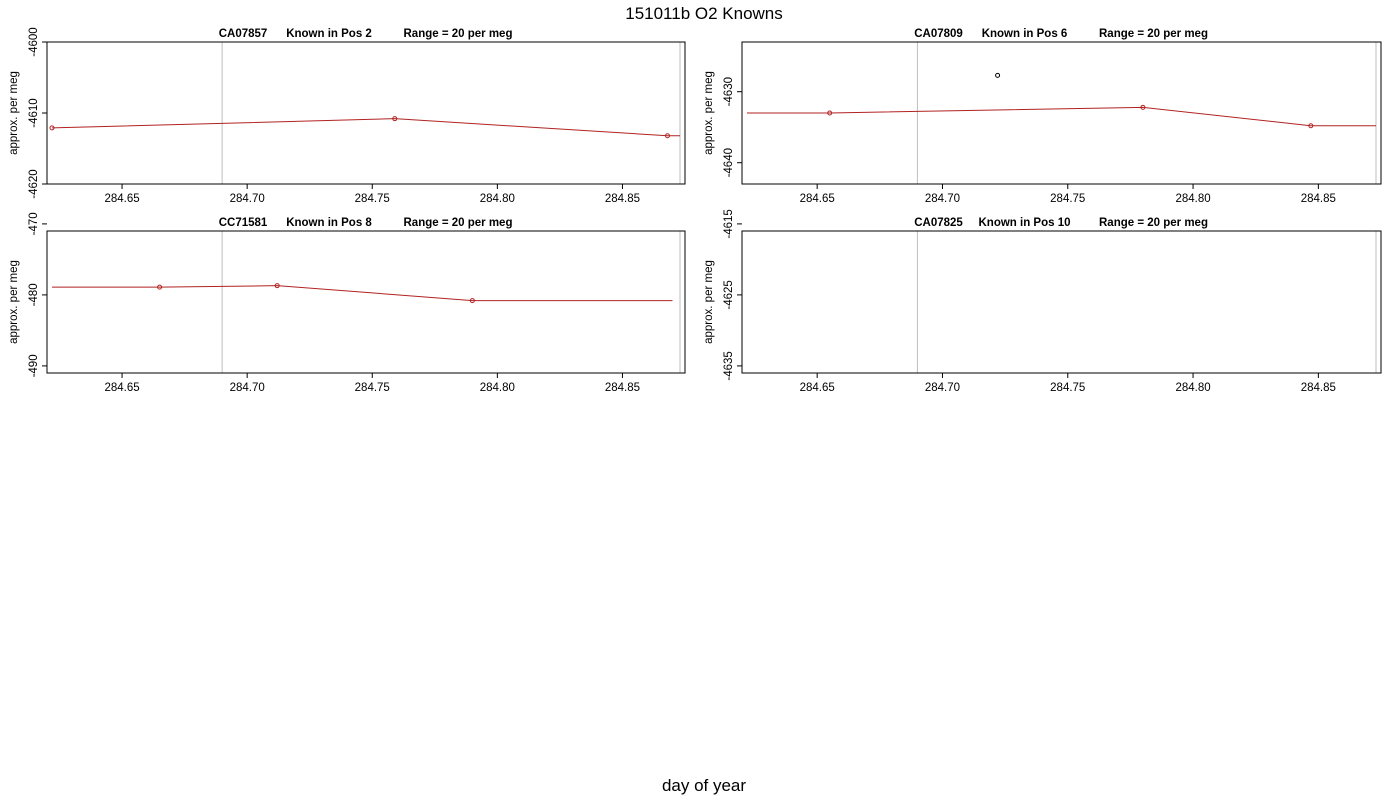  What do you see at coordinates (704, 785) in the screenshot?
I see `x-axis-label: day of year` at bounding box center [704, 785].